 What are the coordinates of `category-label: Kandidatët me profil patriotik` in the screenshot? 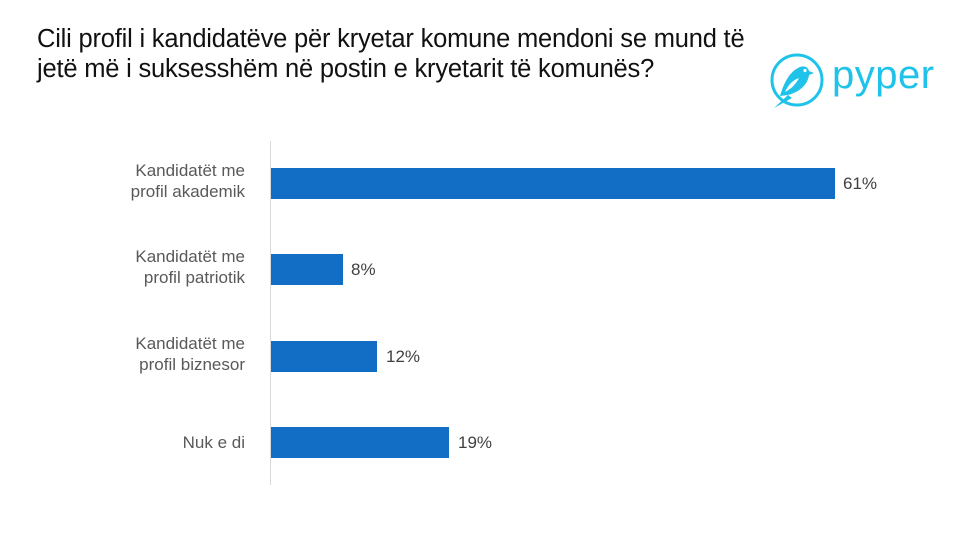 It's located at (190, 267).